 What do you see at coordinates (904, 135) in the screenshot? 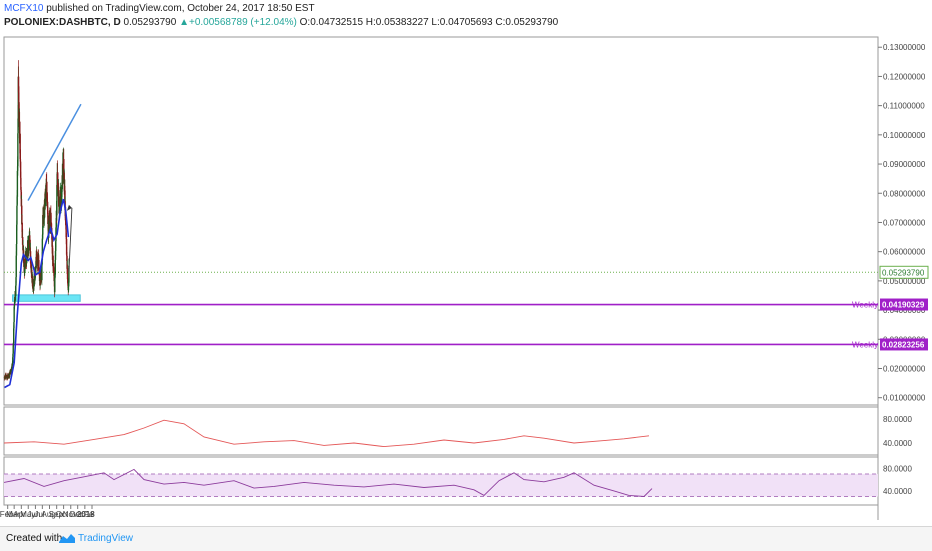
I see `price-tick-label: 0.10000000` at bounding box center [904, 135].